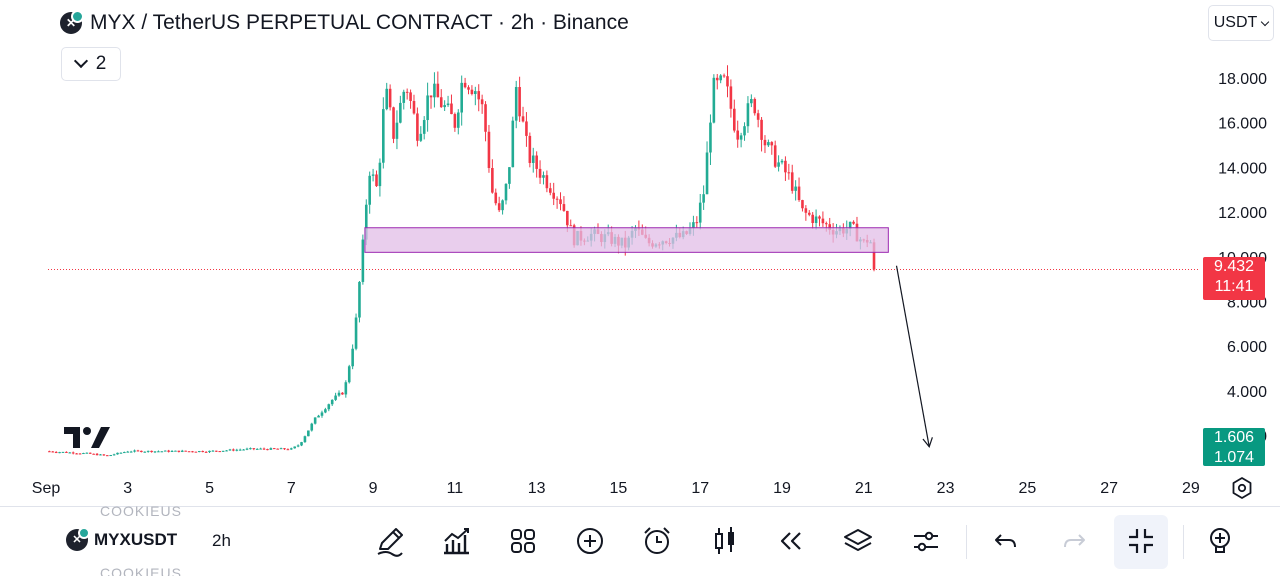  I want to click on x-tick-label: 15, so click(619, 488).